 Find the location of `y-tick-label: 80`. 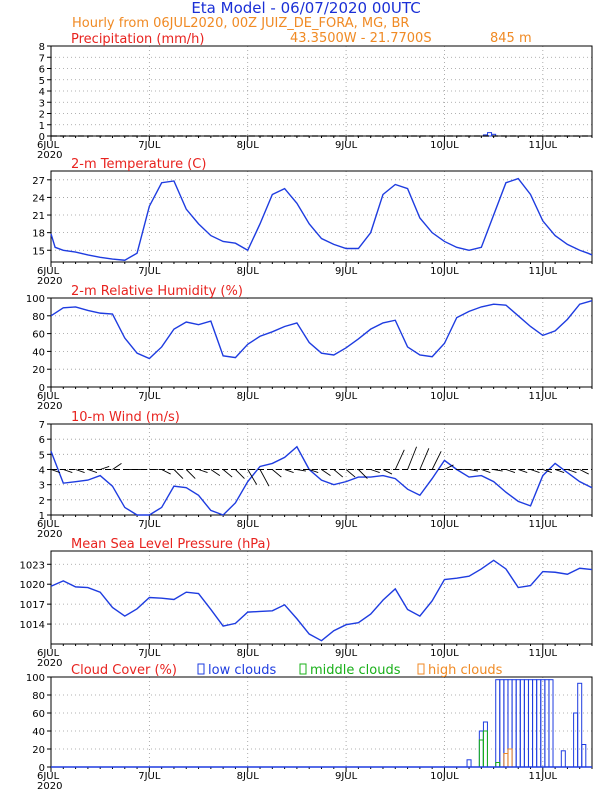

y-tick-label: 80 is located at coordinates (38, 317).